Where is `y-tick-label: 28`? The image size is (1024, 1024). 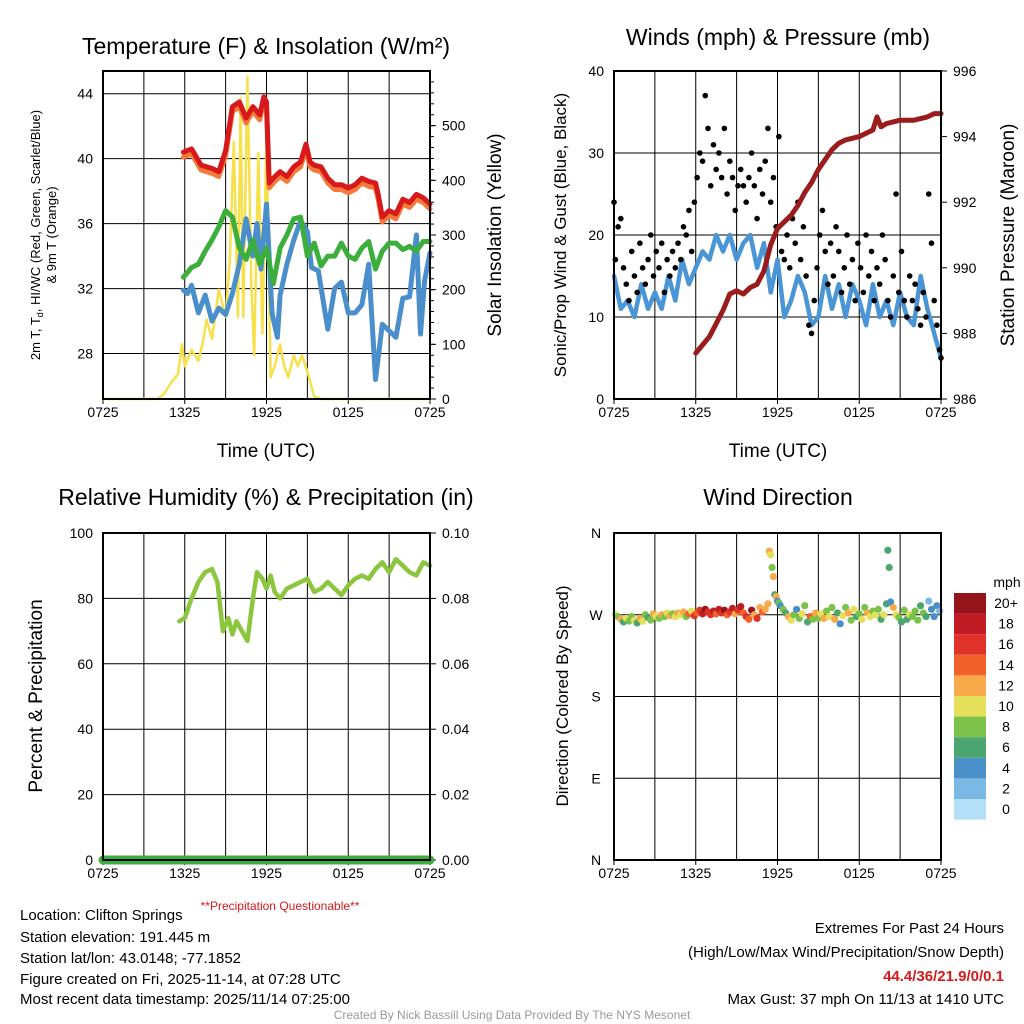 y-tick-label: 28 is located at coordinates (85, 354).